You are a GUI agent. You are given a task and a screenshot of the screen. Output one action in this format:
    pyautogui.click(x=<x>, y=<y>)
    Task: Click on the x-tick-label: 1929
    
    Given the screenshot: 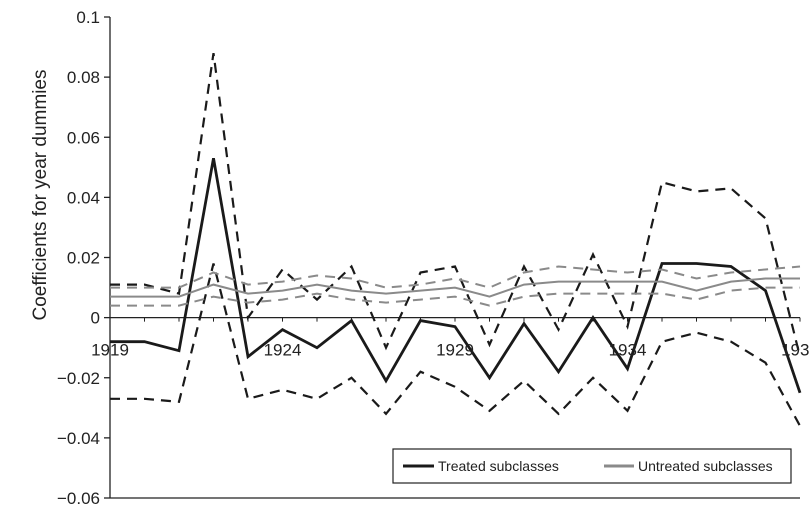 What is the action you would take?
    pyautogui.click(x=455, y=350)
    